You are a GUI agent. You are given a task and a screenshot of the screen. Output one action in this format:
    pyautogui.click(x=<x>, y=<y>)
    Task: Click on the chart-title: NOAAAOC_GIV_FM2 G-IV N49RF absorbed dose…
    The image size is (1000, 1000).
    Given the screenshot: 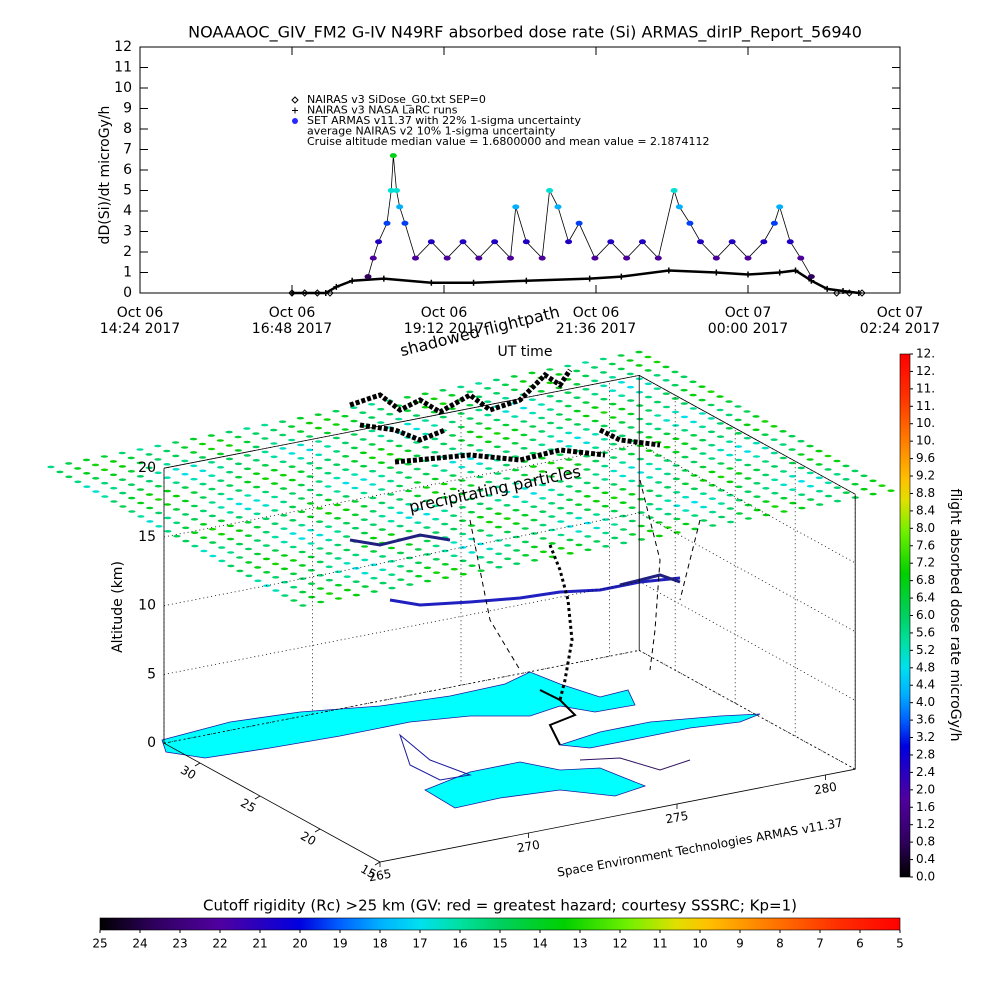 What is the action you would take?
    pyautogui.click(x=525, y=33)
    